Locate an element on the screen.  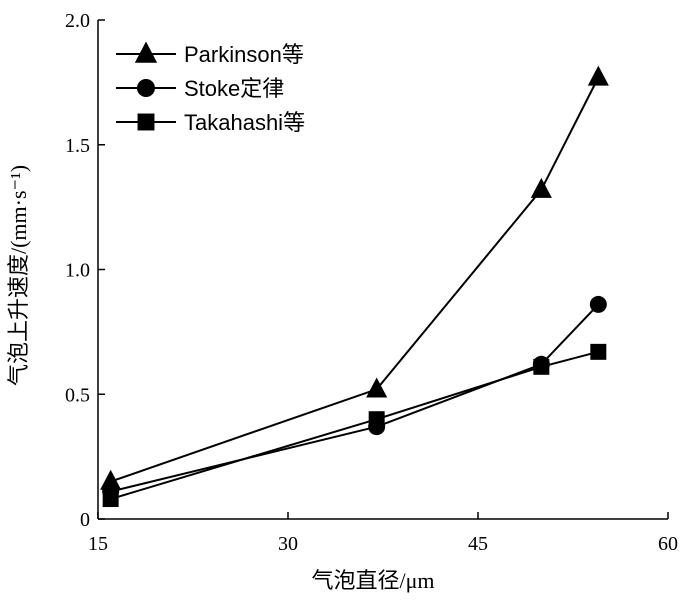
legend-label: Takahashi等 is located at coordinates (244, 122).